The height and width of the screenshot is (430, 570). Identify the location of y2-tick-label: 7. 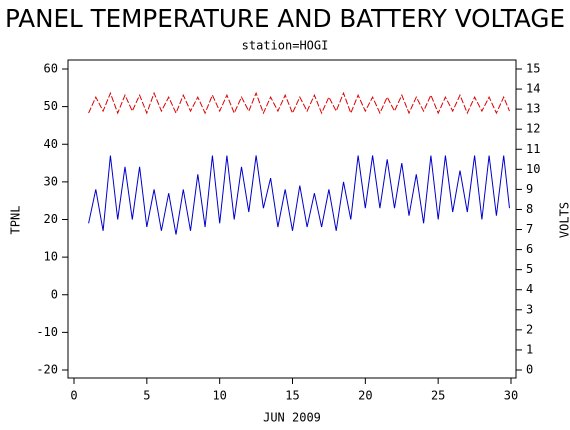
(529, 229).